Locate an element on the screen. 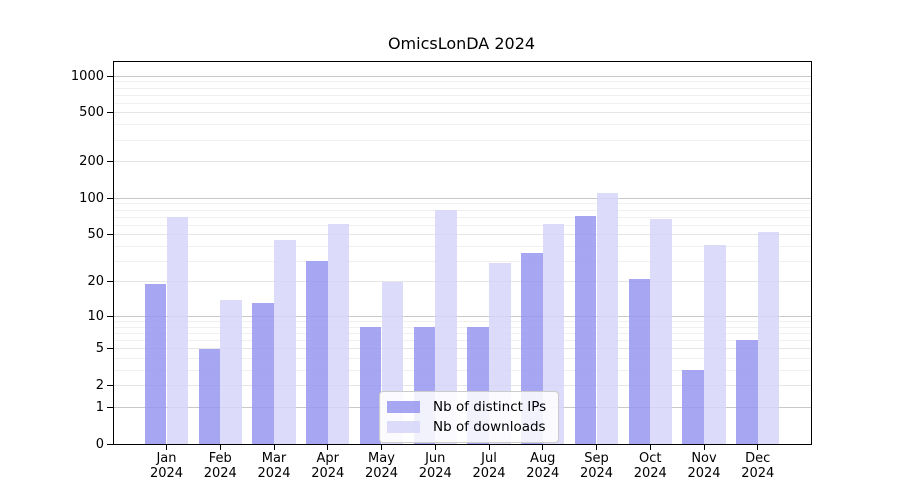 The width and height of the screenshot is (900, 500). x-tick-label: Oct 2024 is located at coordinates (650, 466).